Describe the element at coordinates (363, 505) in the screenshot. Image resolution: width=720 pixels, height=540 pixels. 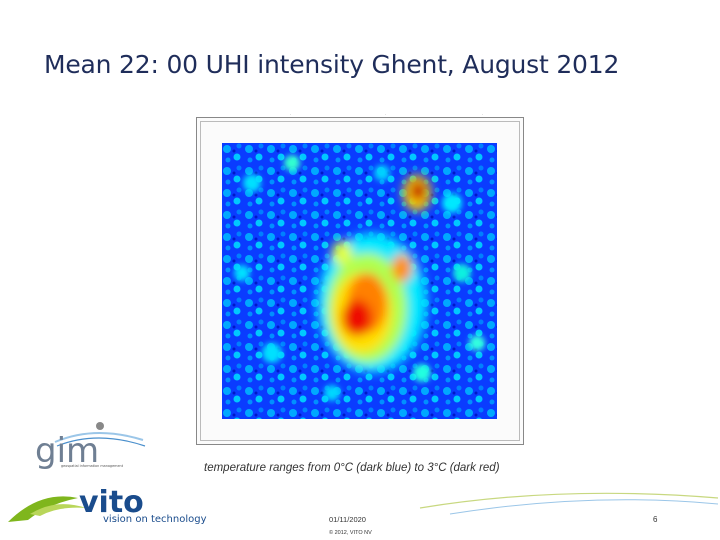
I see `vito-logo: vito vision on technology` at that location.